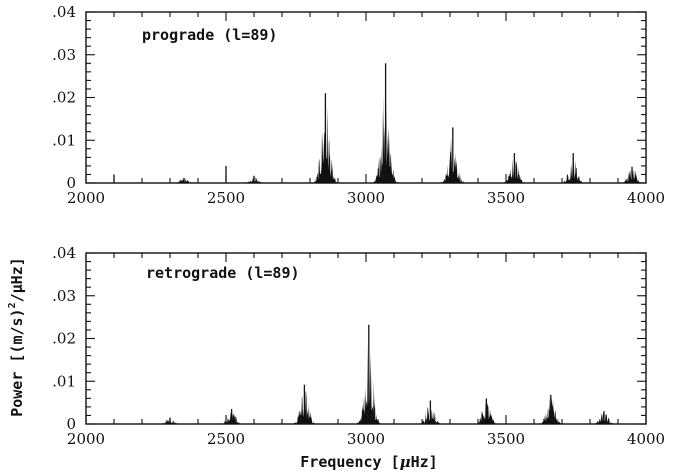  I want to click on y-axis-title: Power [(m/s)2/μHz], so click(16, 337).